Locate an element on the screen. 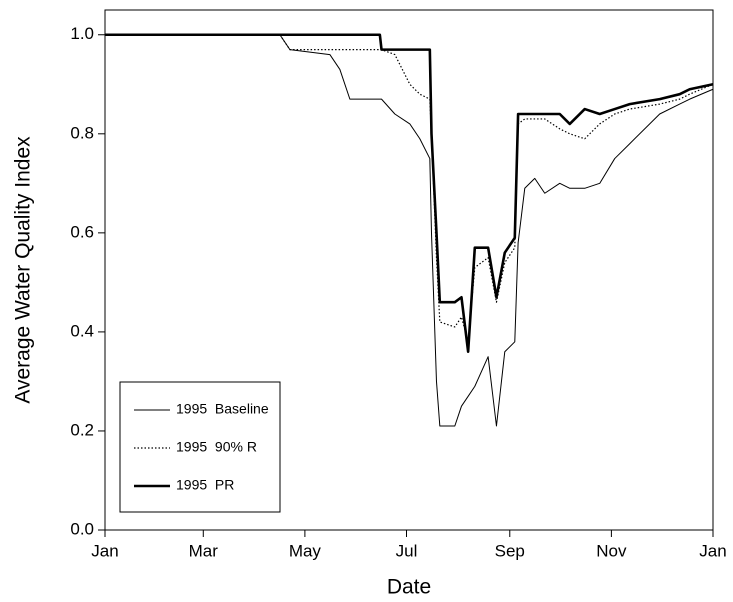 The width and height of the screenshot is (733, 602). x-tick-label: Nov is located at coordinates (611, 550).